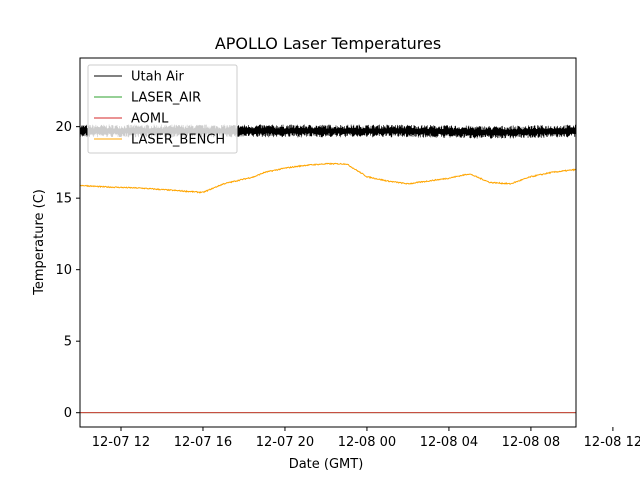  Describe the element at coordinates (203, 442) in the screenshot. I see `x-tick-label: 12-07 16` at that location.